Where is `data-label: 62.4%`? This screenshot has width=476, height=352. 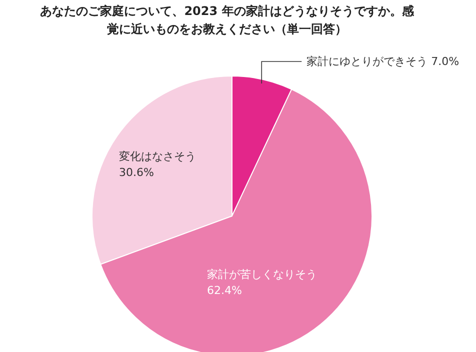
data-label: 62.4% is located at coordinates (224, 290).